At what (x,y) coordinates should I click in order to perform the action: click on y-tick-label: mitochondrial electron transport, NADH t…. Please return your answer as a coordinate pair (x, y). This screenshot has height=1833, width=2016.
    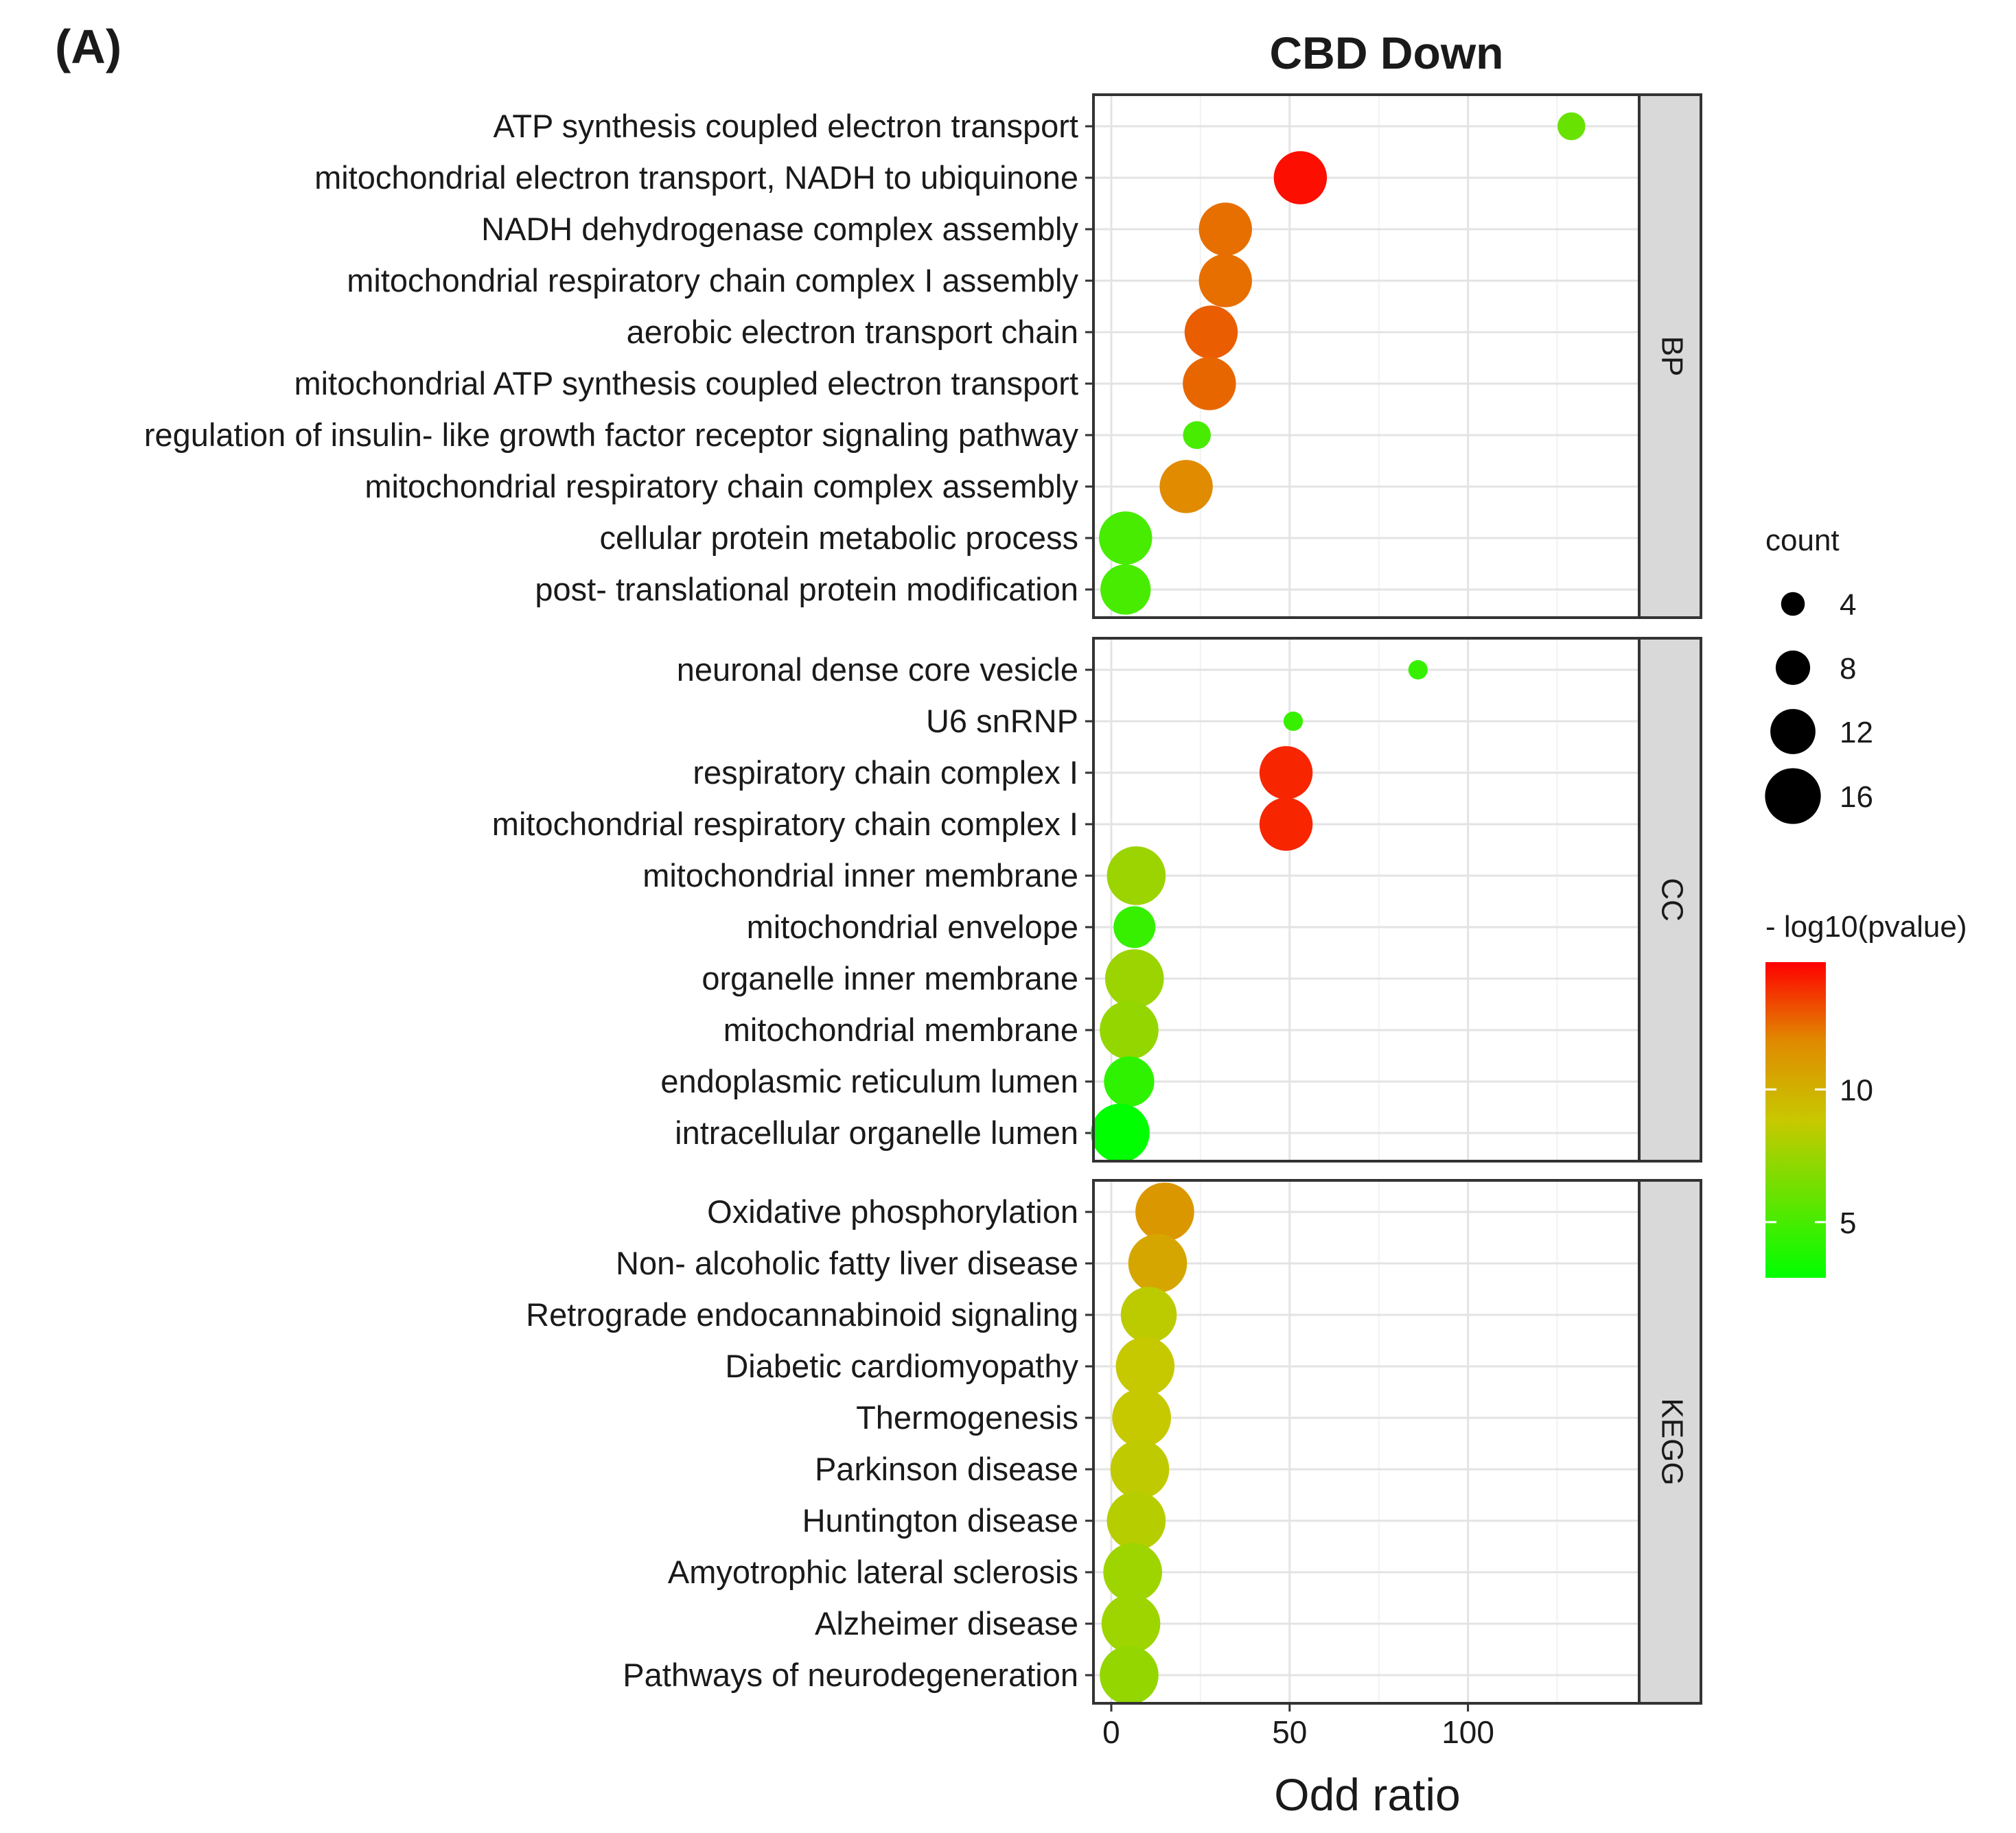
    Looking at the image, I should click on (696, 177).